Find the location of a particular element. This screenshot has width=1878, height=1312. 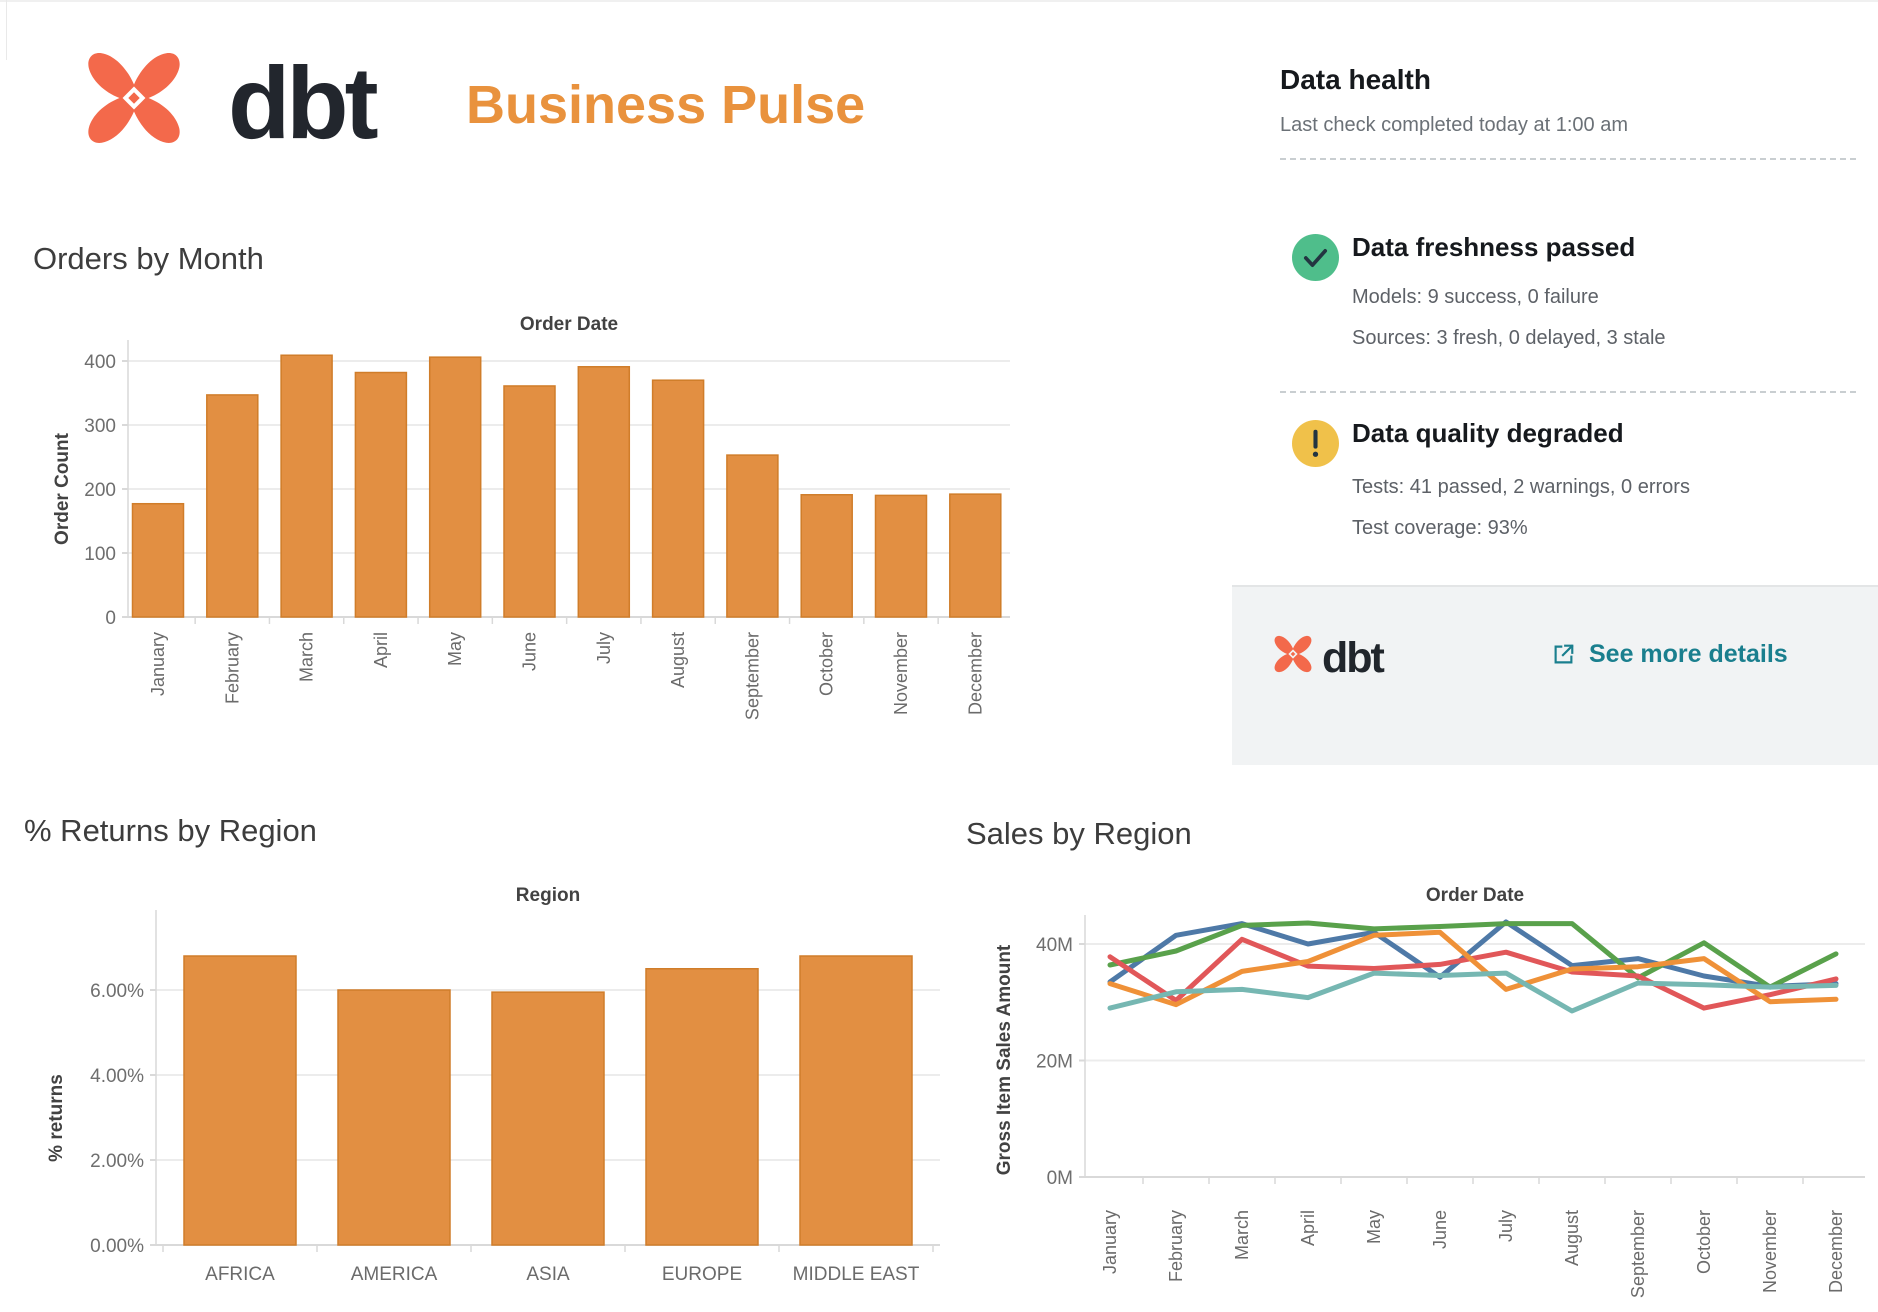

bar-march is located at coordinates (306, 486).